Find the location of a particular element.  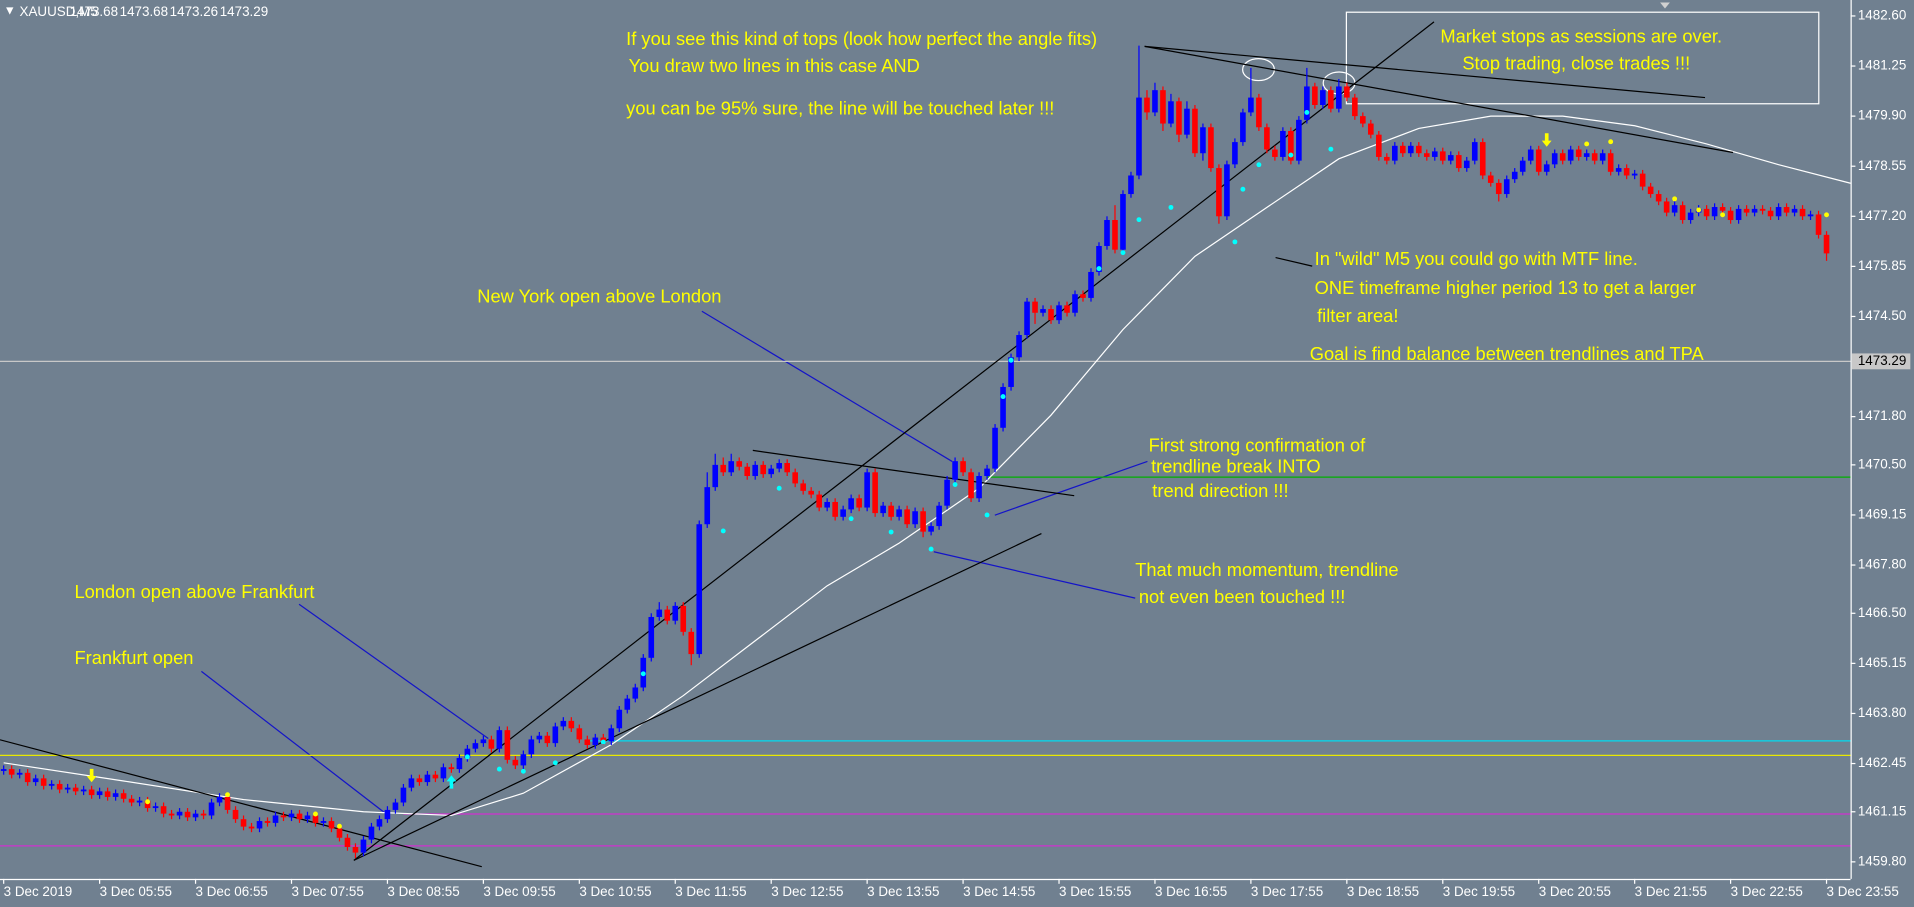

trendline is located at coordinates (1439, 99).